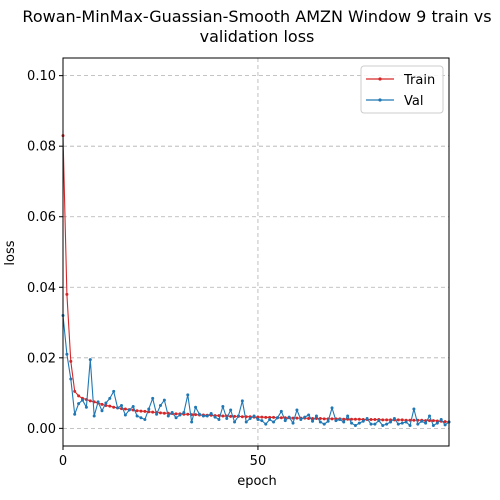 The height and width of the screenshot is (500, 500). Describe the element at coordinates (400, 80) in the screenshot. I see `legend-item-train: Train` at that location.